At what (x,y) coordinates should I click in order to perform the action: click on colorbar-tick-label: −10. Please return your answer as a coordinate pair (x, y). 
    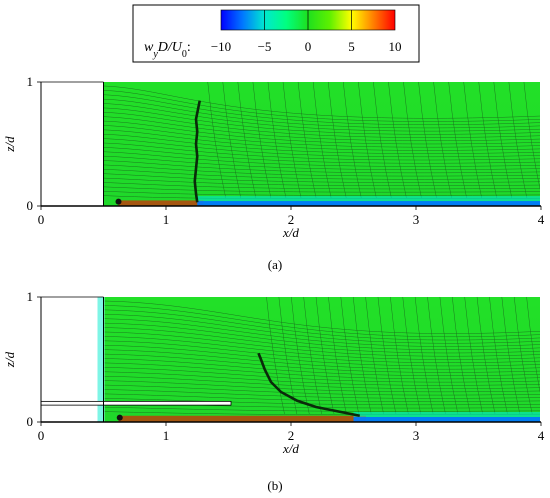
    Looking at the image, I should click on (221, 46).